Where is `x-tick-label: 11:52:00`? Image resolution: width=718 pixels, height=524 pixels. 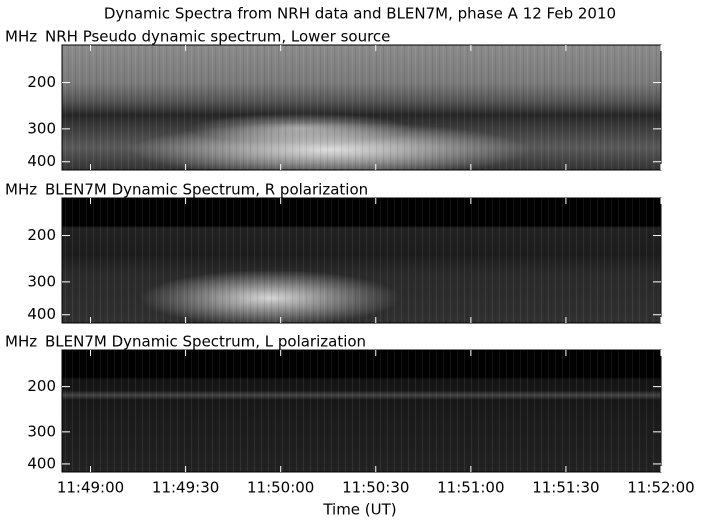
x-tick-label: 11:52:00 is located at coordinates (660, 488).